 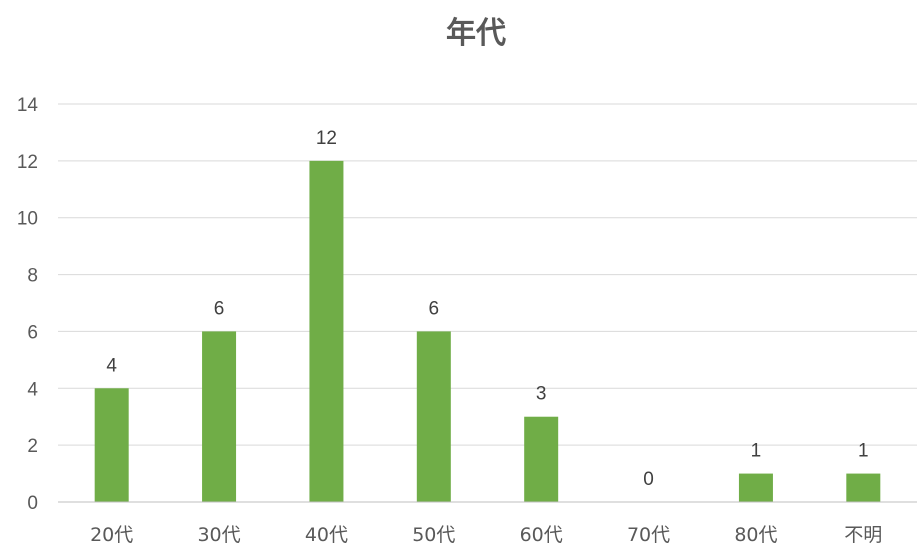 I want to click on y-tick-label: 2, so click(x=32, y=446).